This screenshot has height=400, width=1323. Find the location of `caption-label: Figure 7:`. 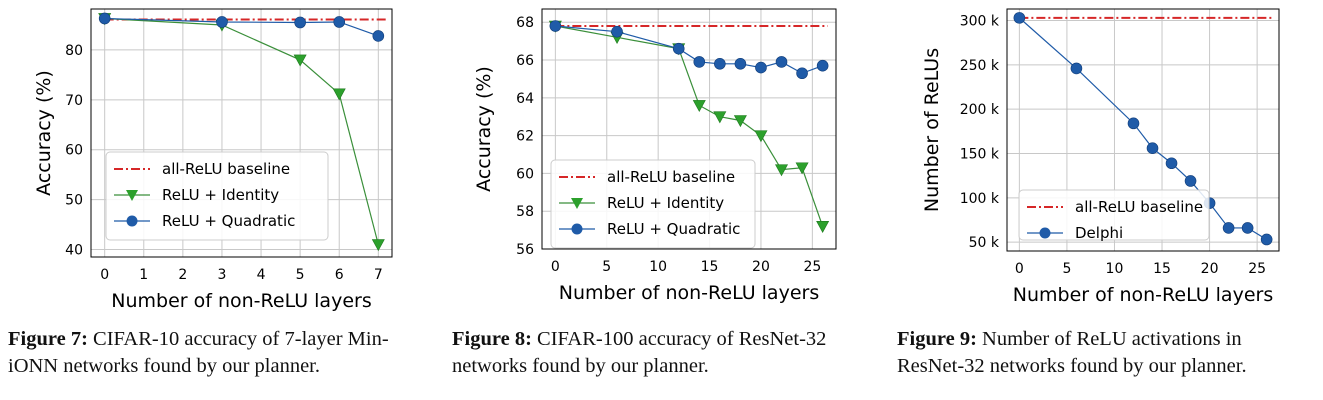

caption-label: Figure 7: is located at coordinates (48, 339).